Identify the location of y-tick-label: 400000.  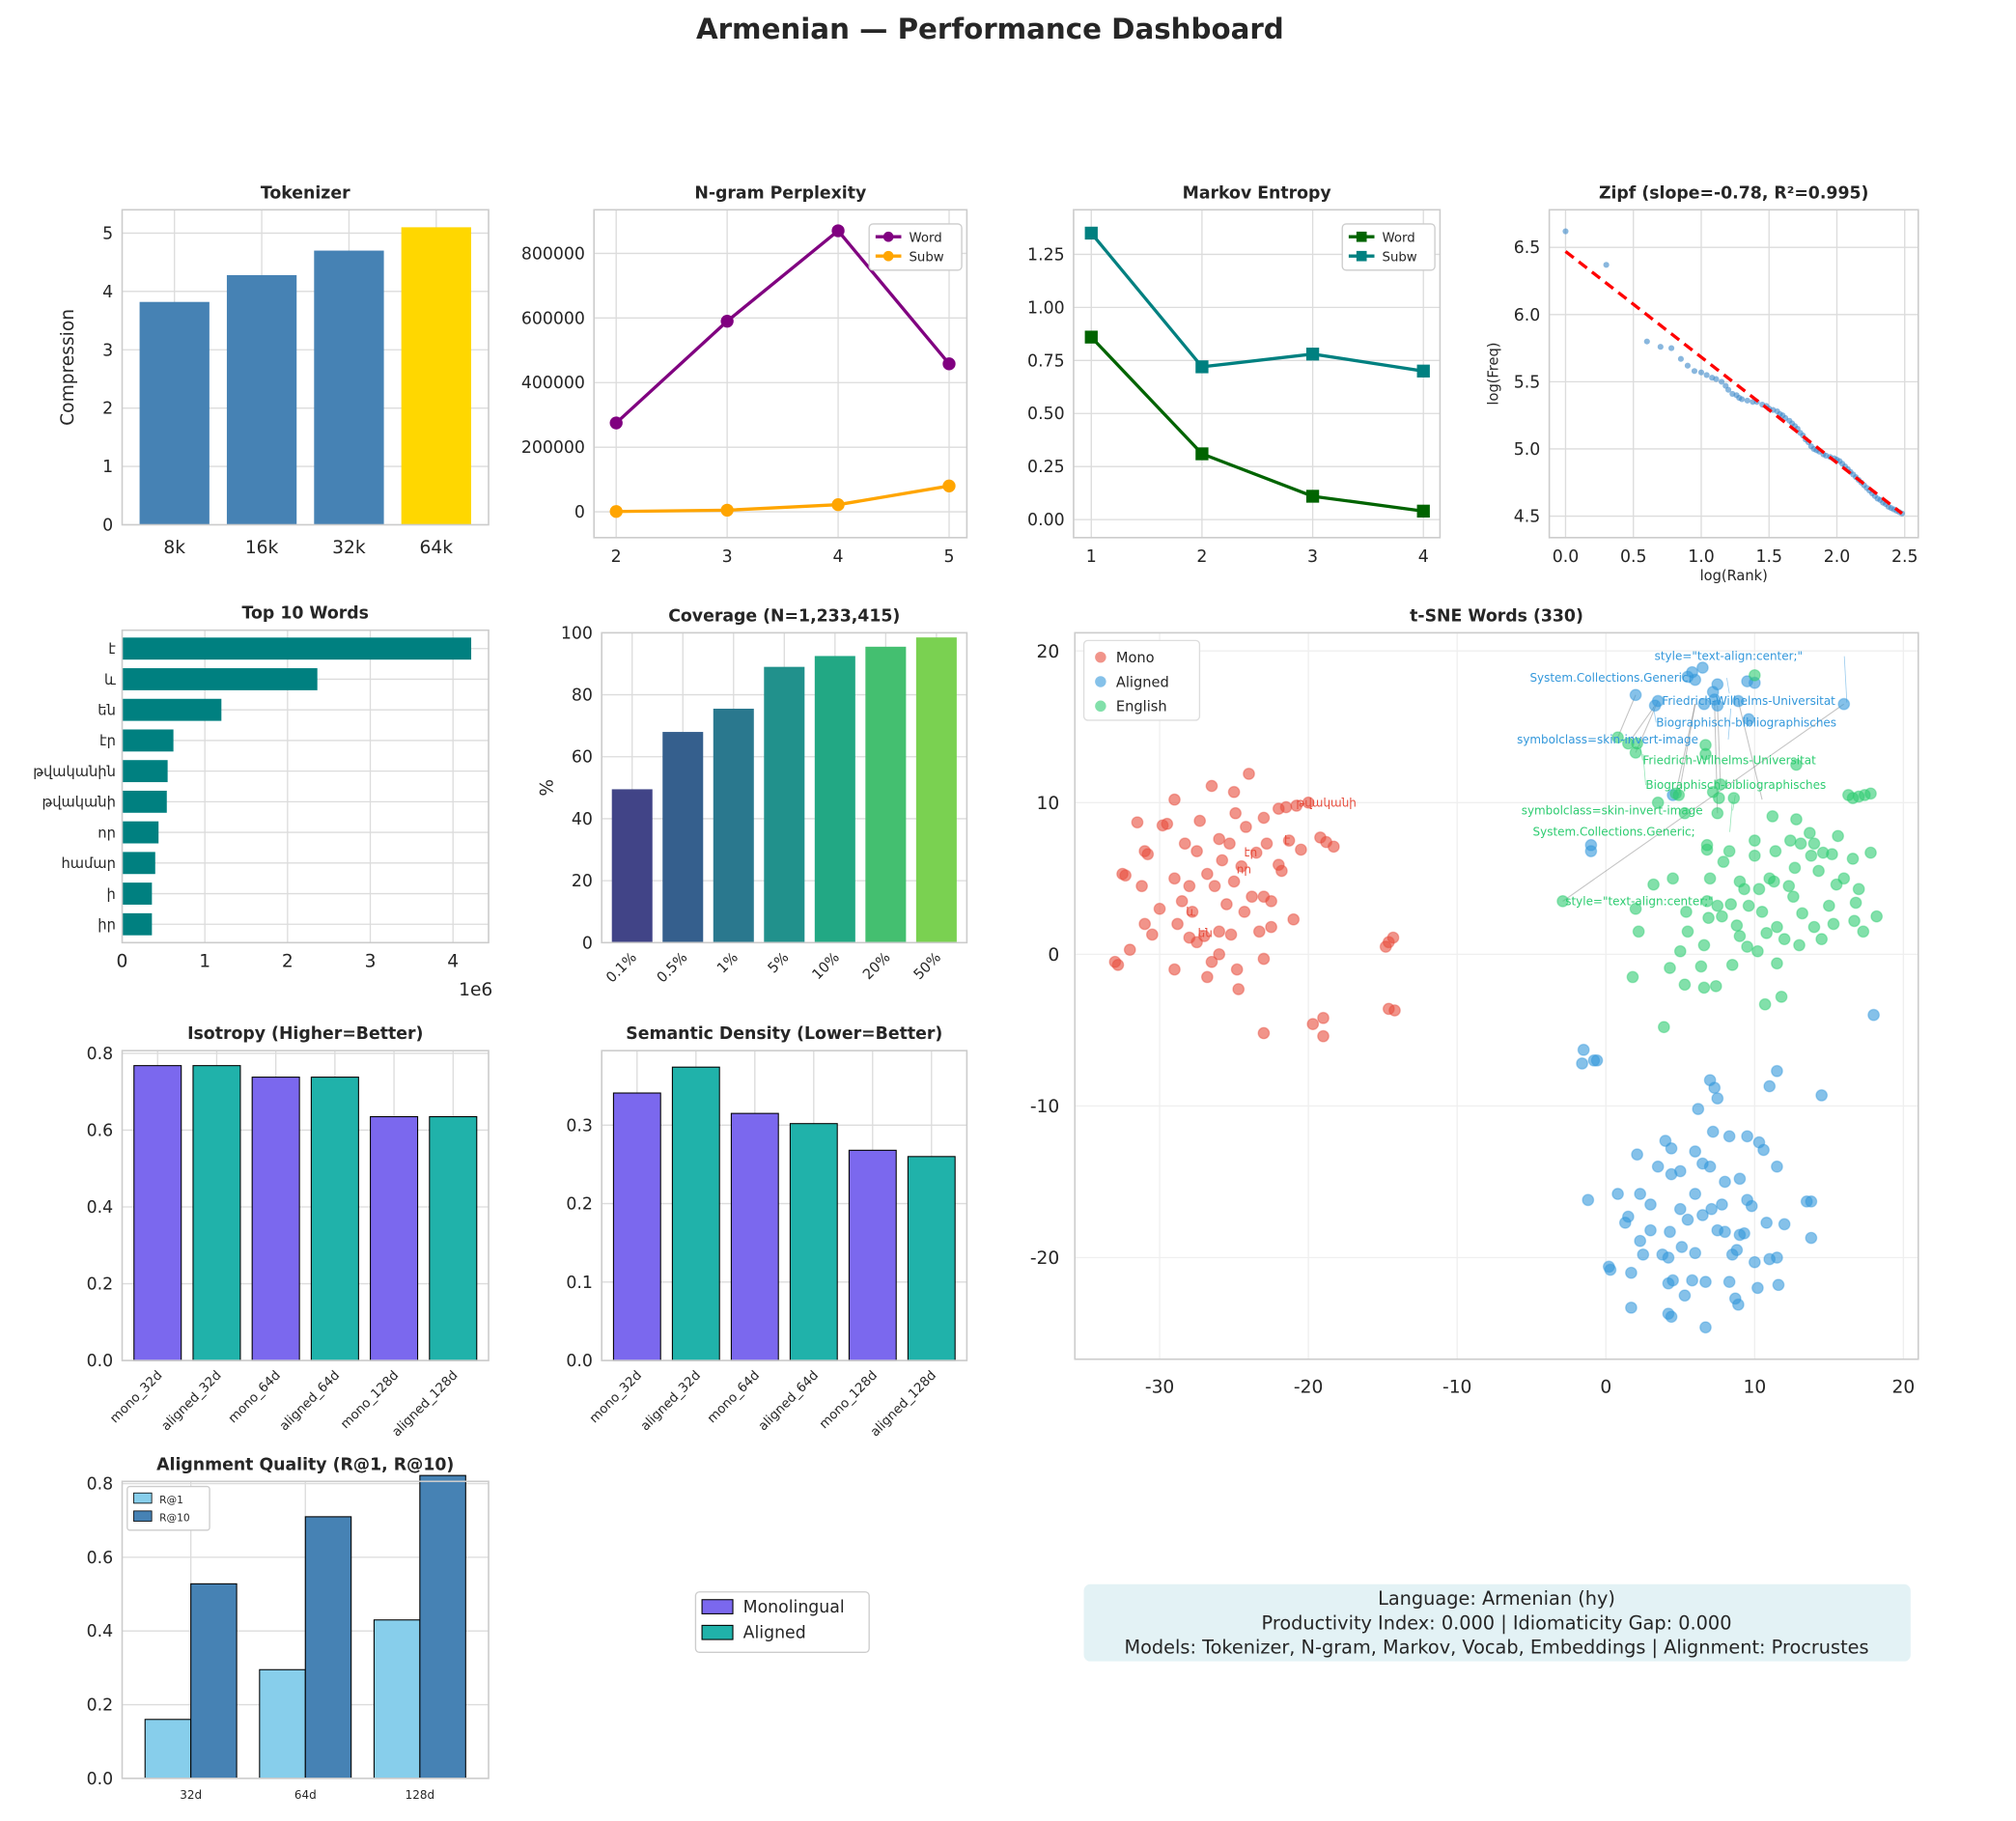
(553, 383).